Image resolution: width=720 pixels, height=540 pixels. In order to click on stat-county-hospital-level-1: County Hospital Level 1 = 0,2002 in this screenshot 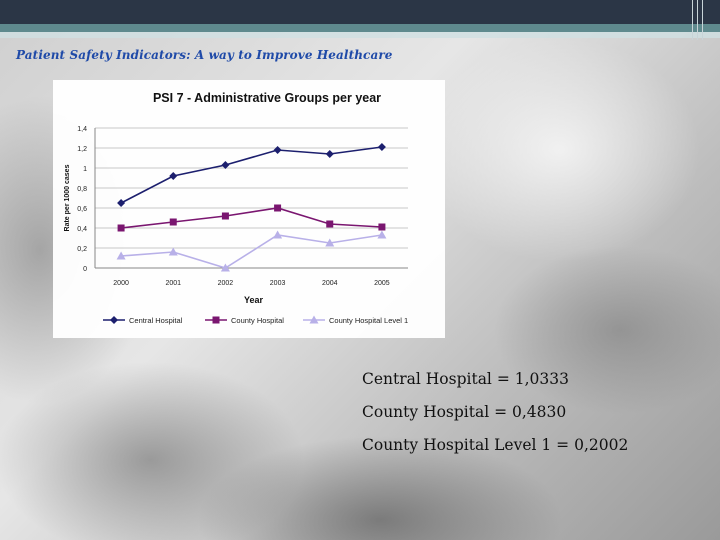, I will do `click(495, 445)`.